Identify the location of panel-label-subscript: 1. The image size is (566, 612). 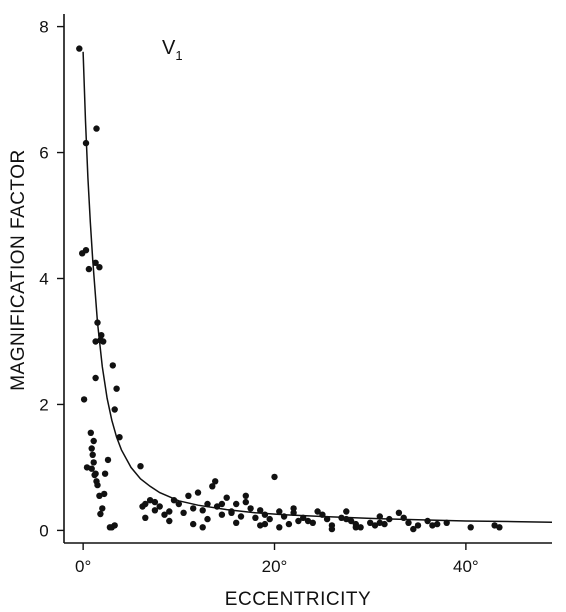
(178, 55).